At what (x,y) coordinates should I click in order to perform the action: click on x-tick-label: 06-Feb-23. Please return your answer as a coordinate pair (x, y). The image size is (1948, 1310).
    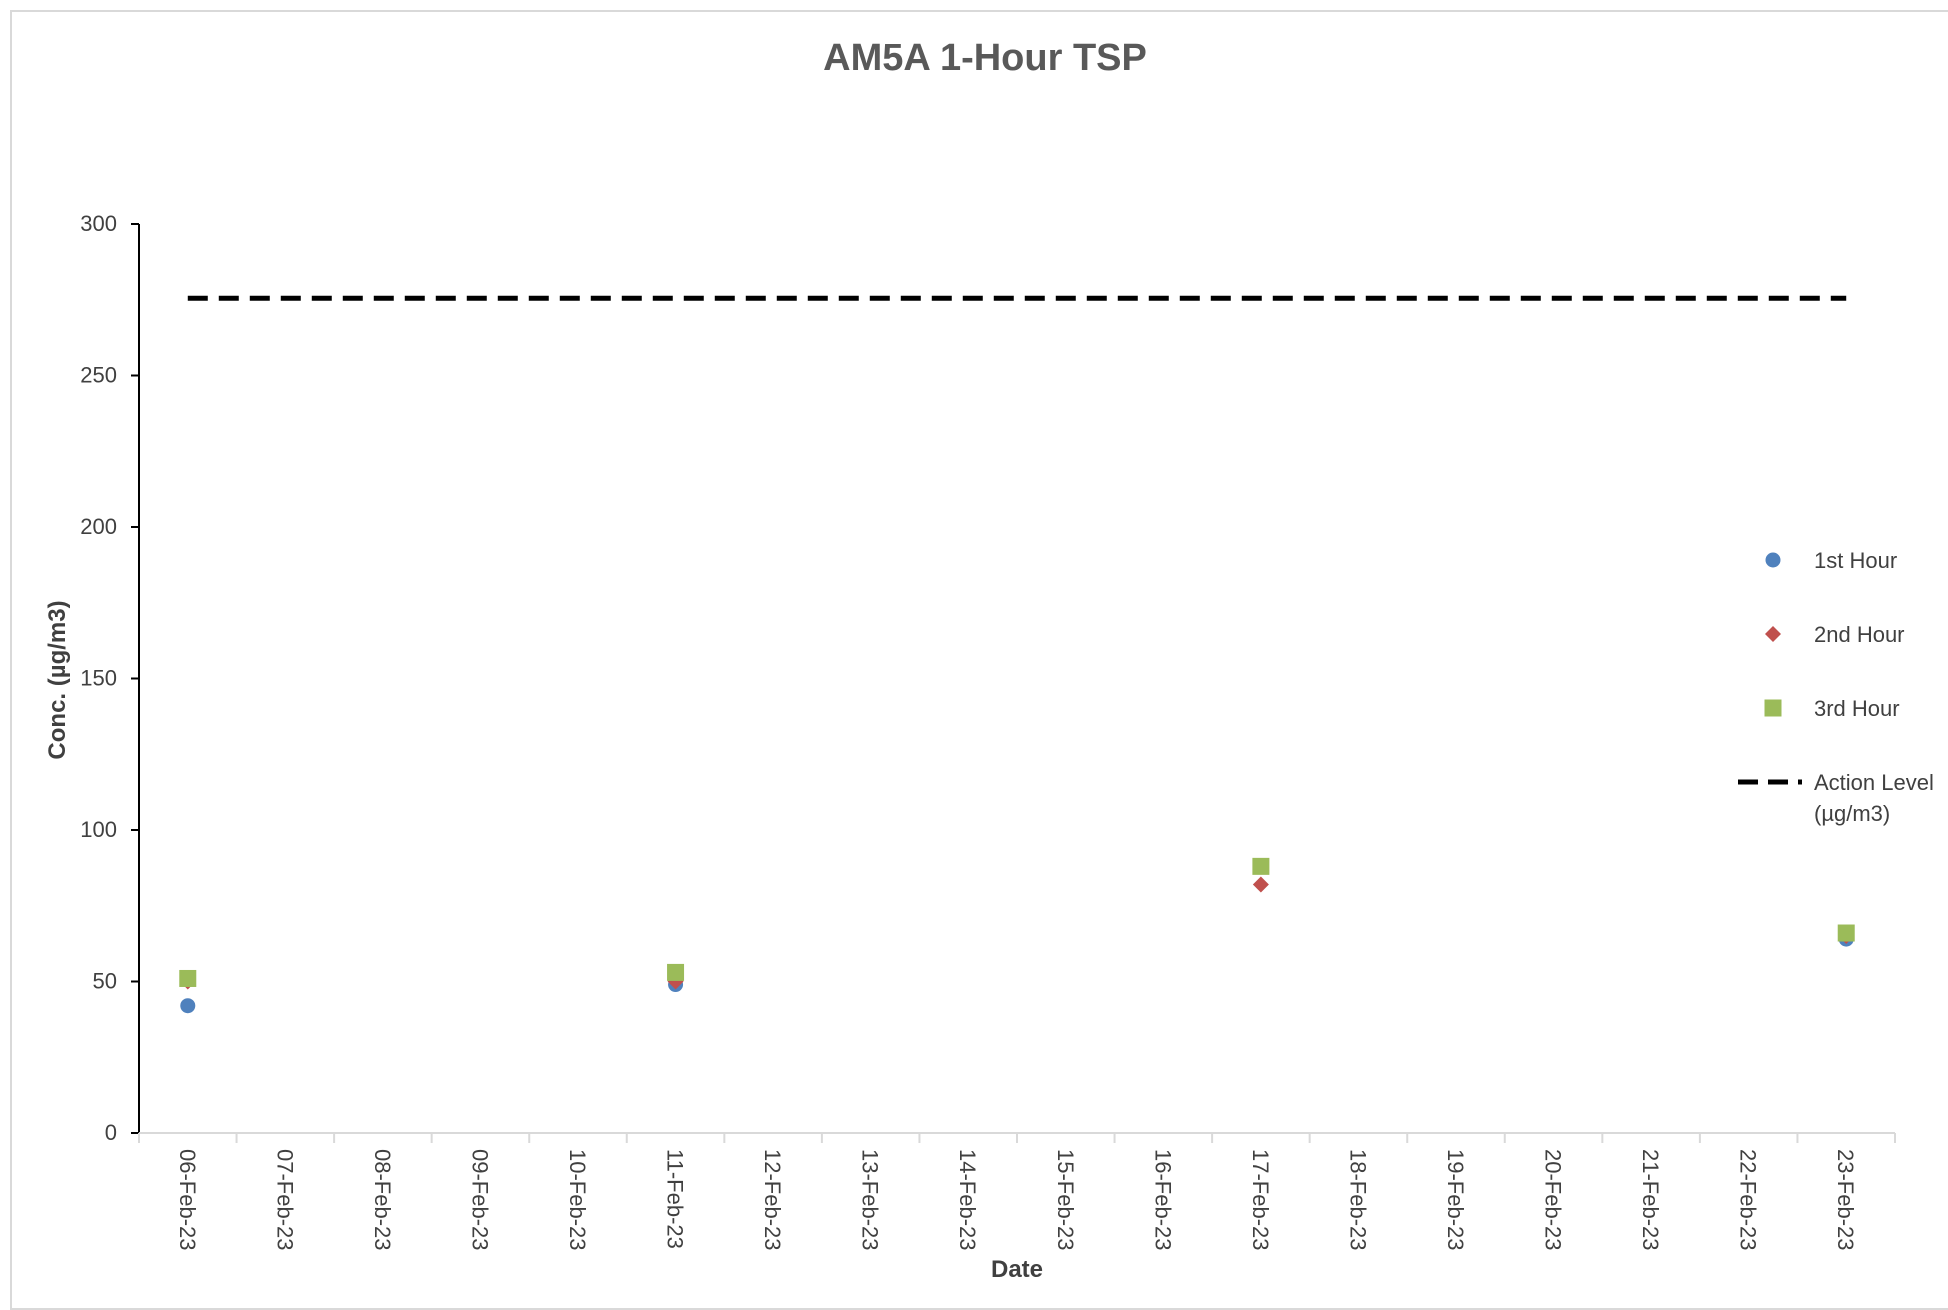
    Looking at the image, I should click on (187, 1200).